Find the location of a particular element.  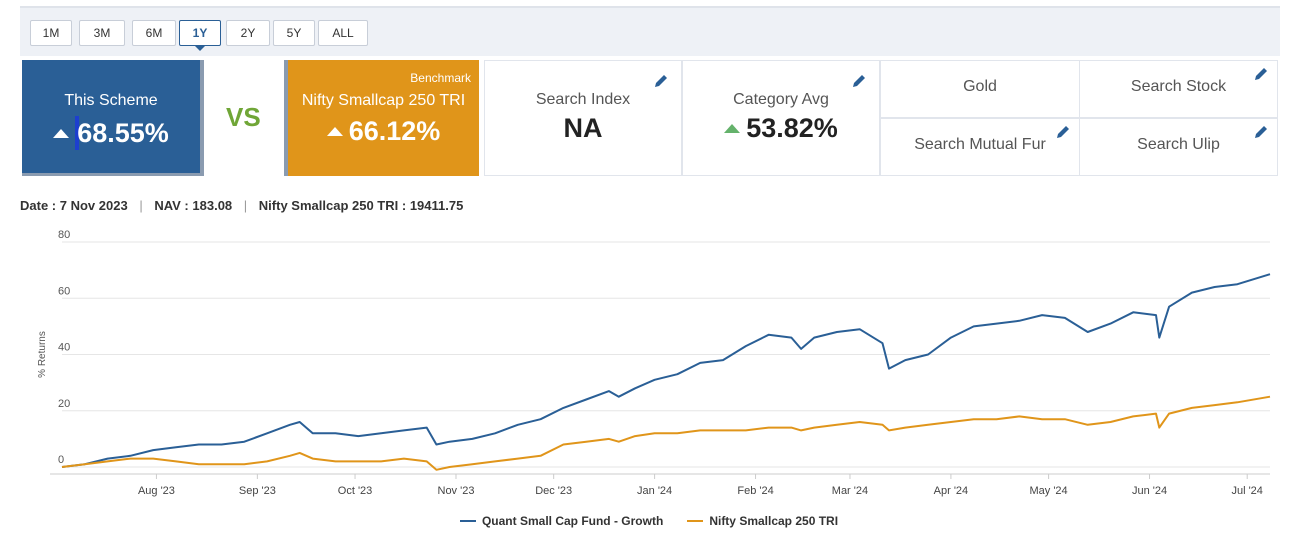

search-mutual-fund-card: Search Mutual Fur is located at coordinates (980, 147).